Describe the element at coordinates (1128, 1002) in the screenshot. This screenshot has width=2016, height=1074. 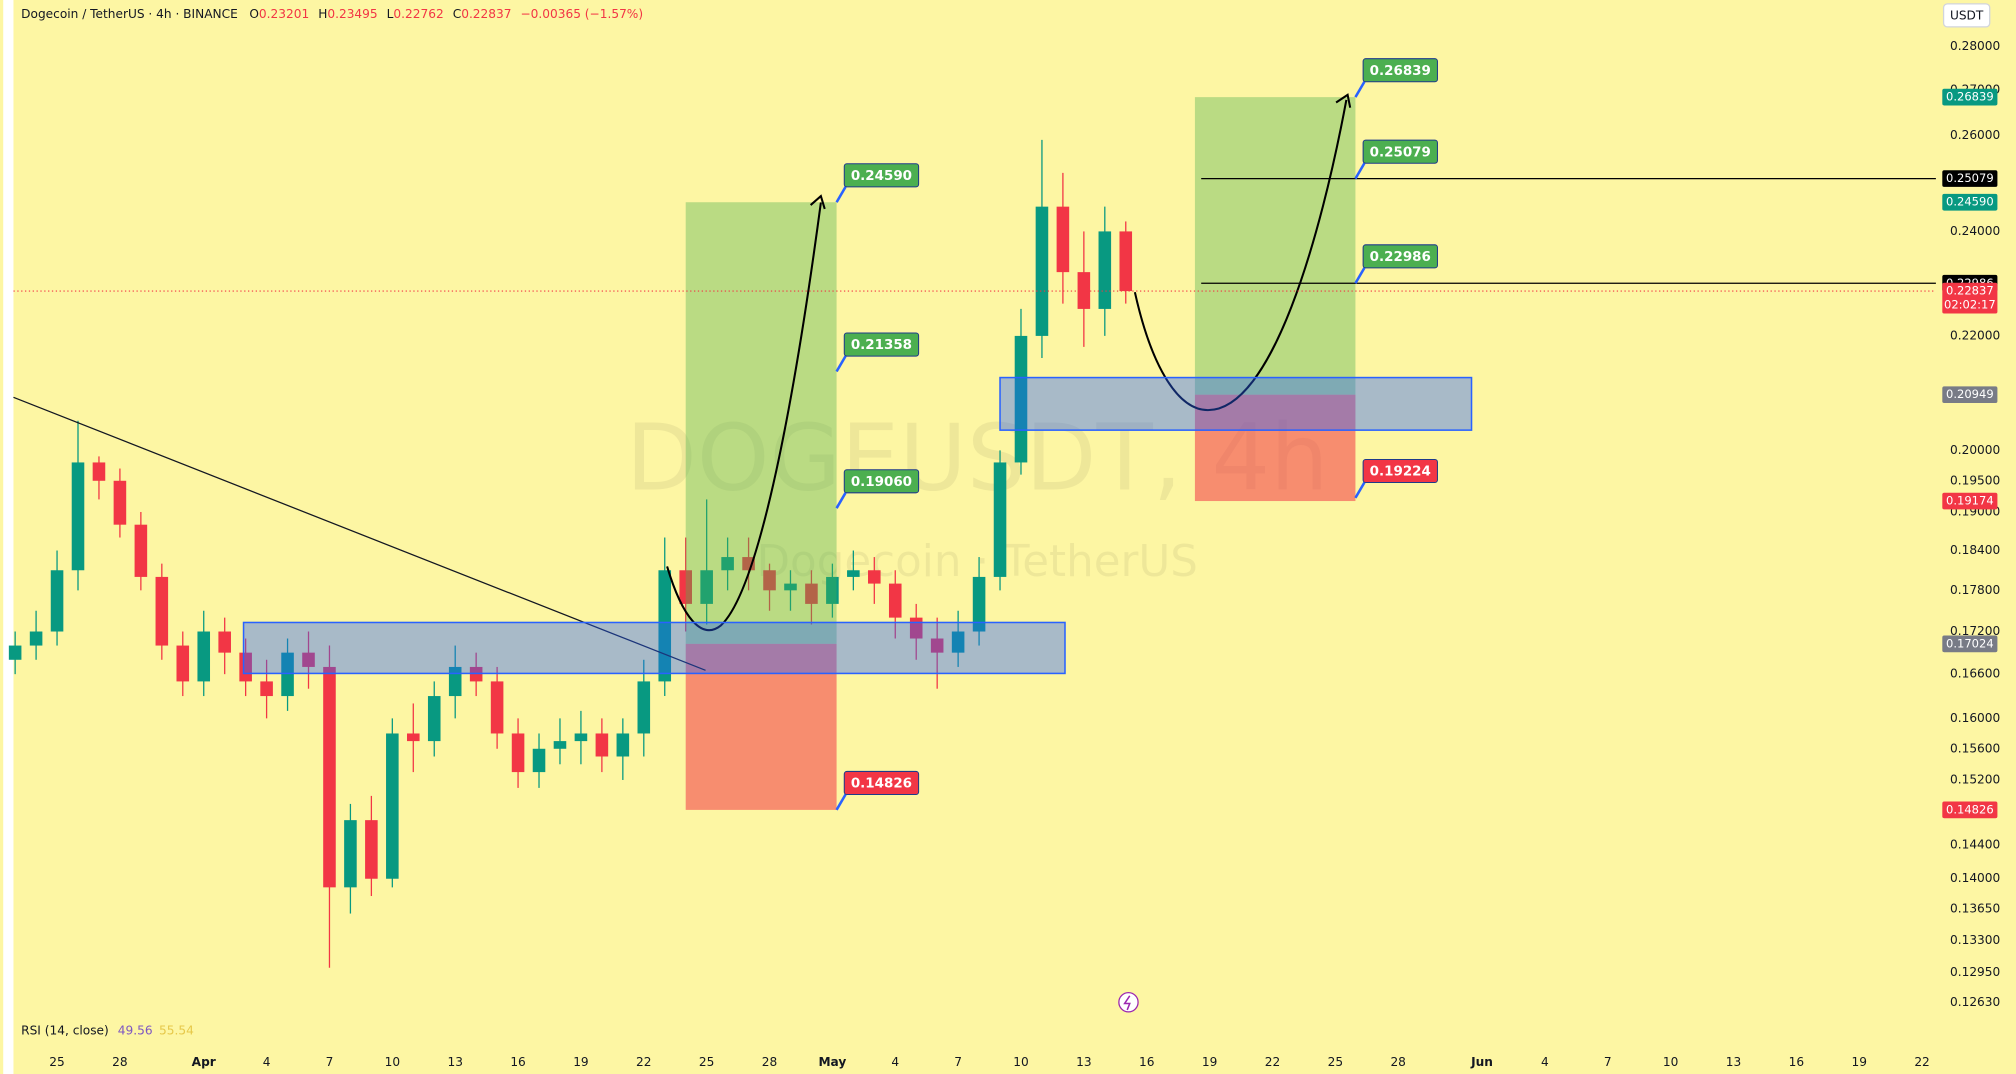
I see `event-icon` at that location.